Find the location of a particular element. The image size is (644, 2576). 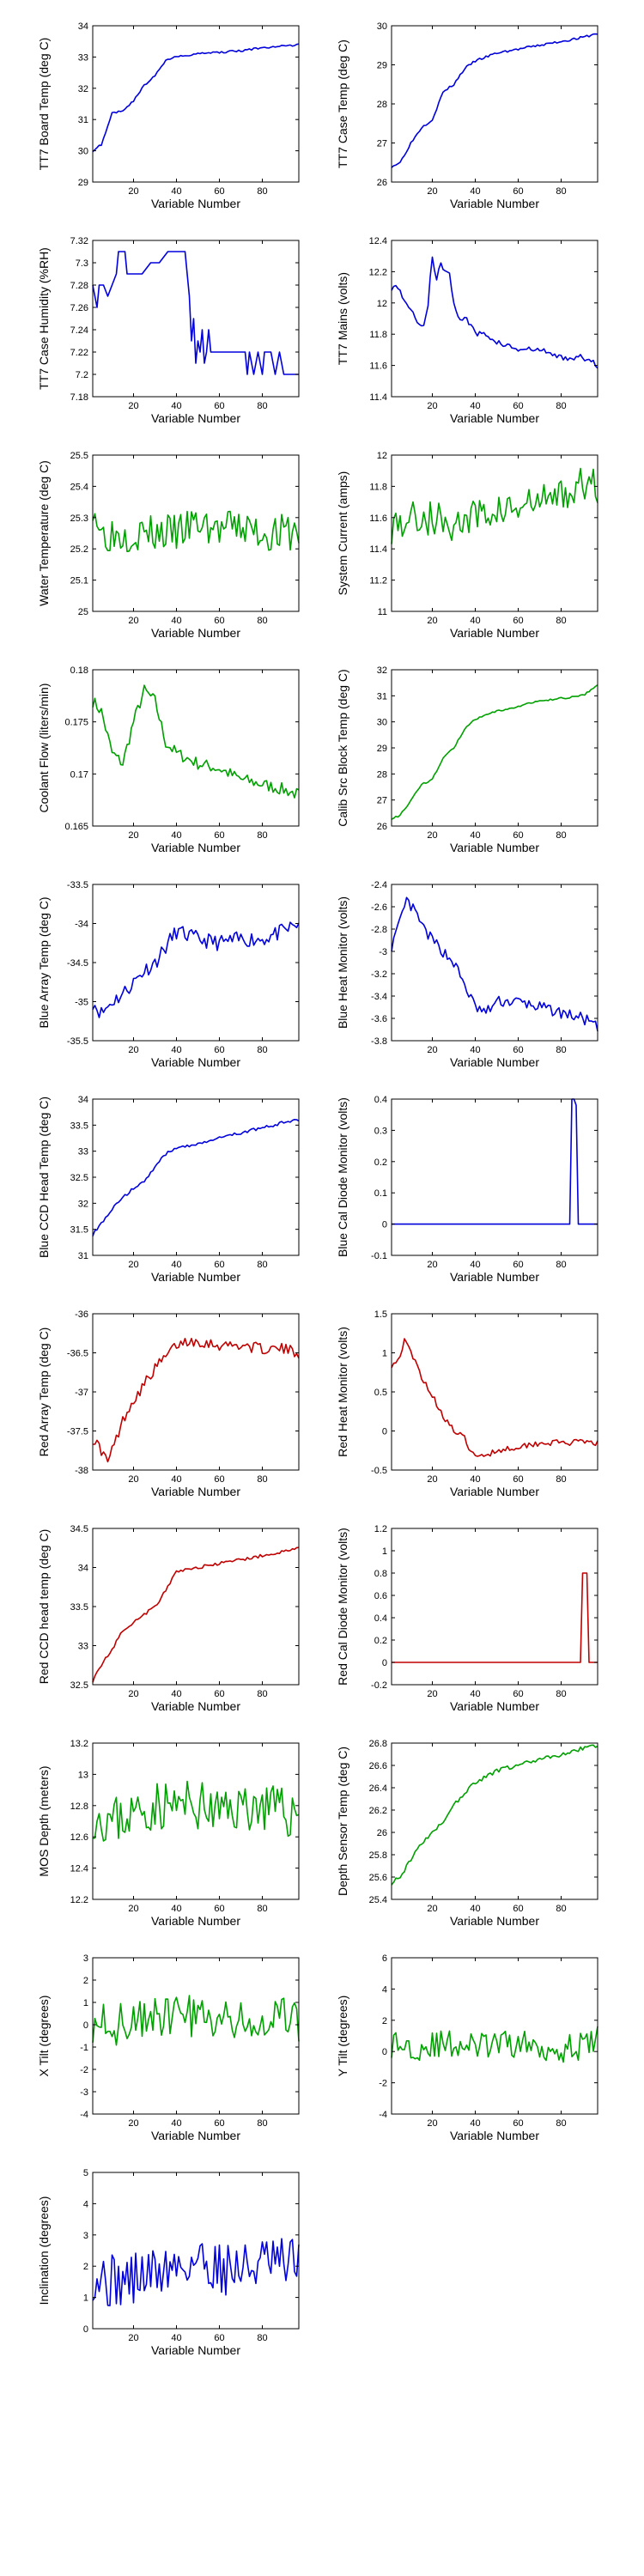

y-tick-label: 2 is located at coordinates (385, 2021).